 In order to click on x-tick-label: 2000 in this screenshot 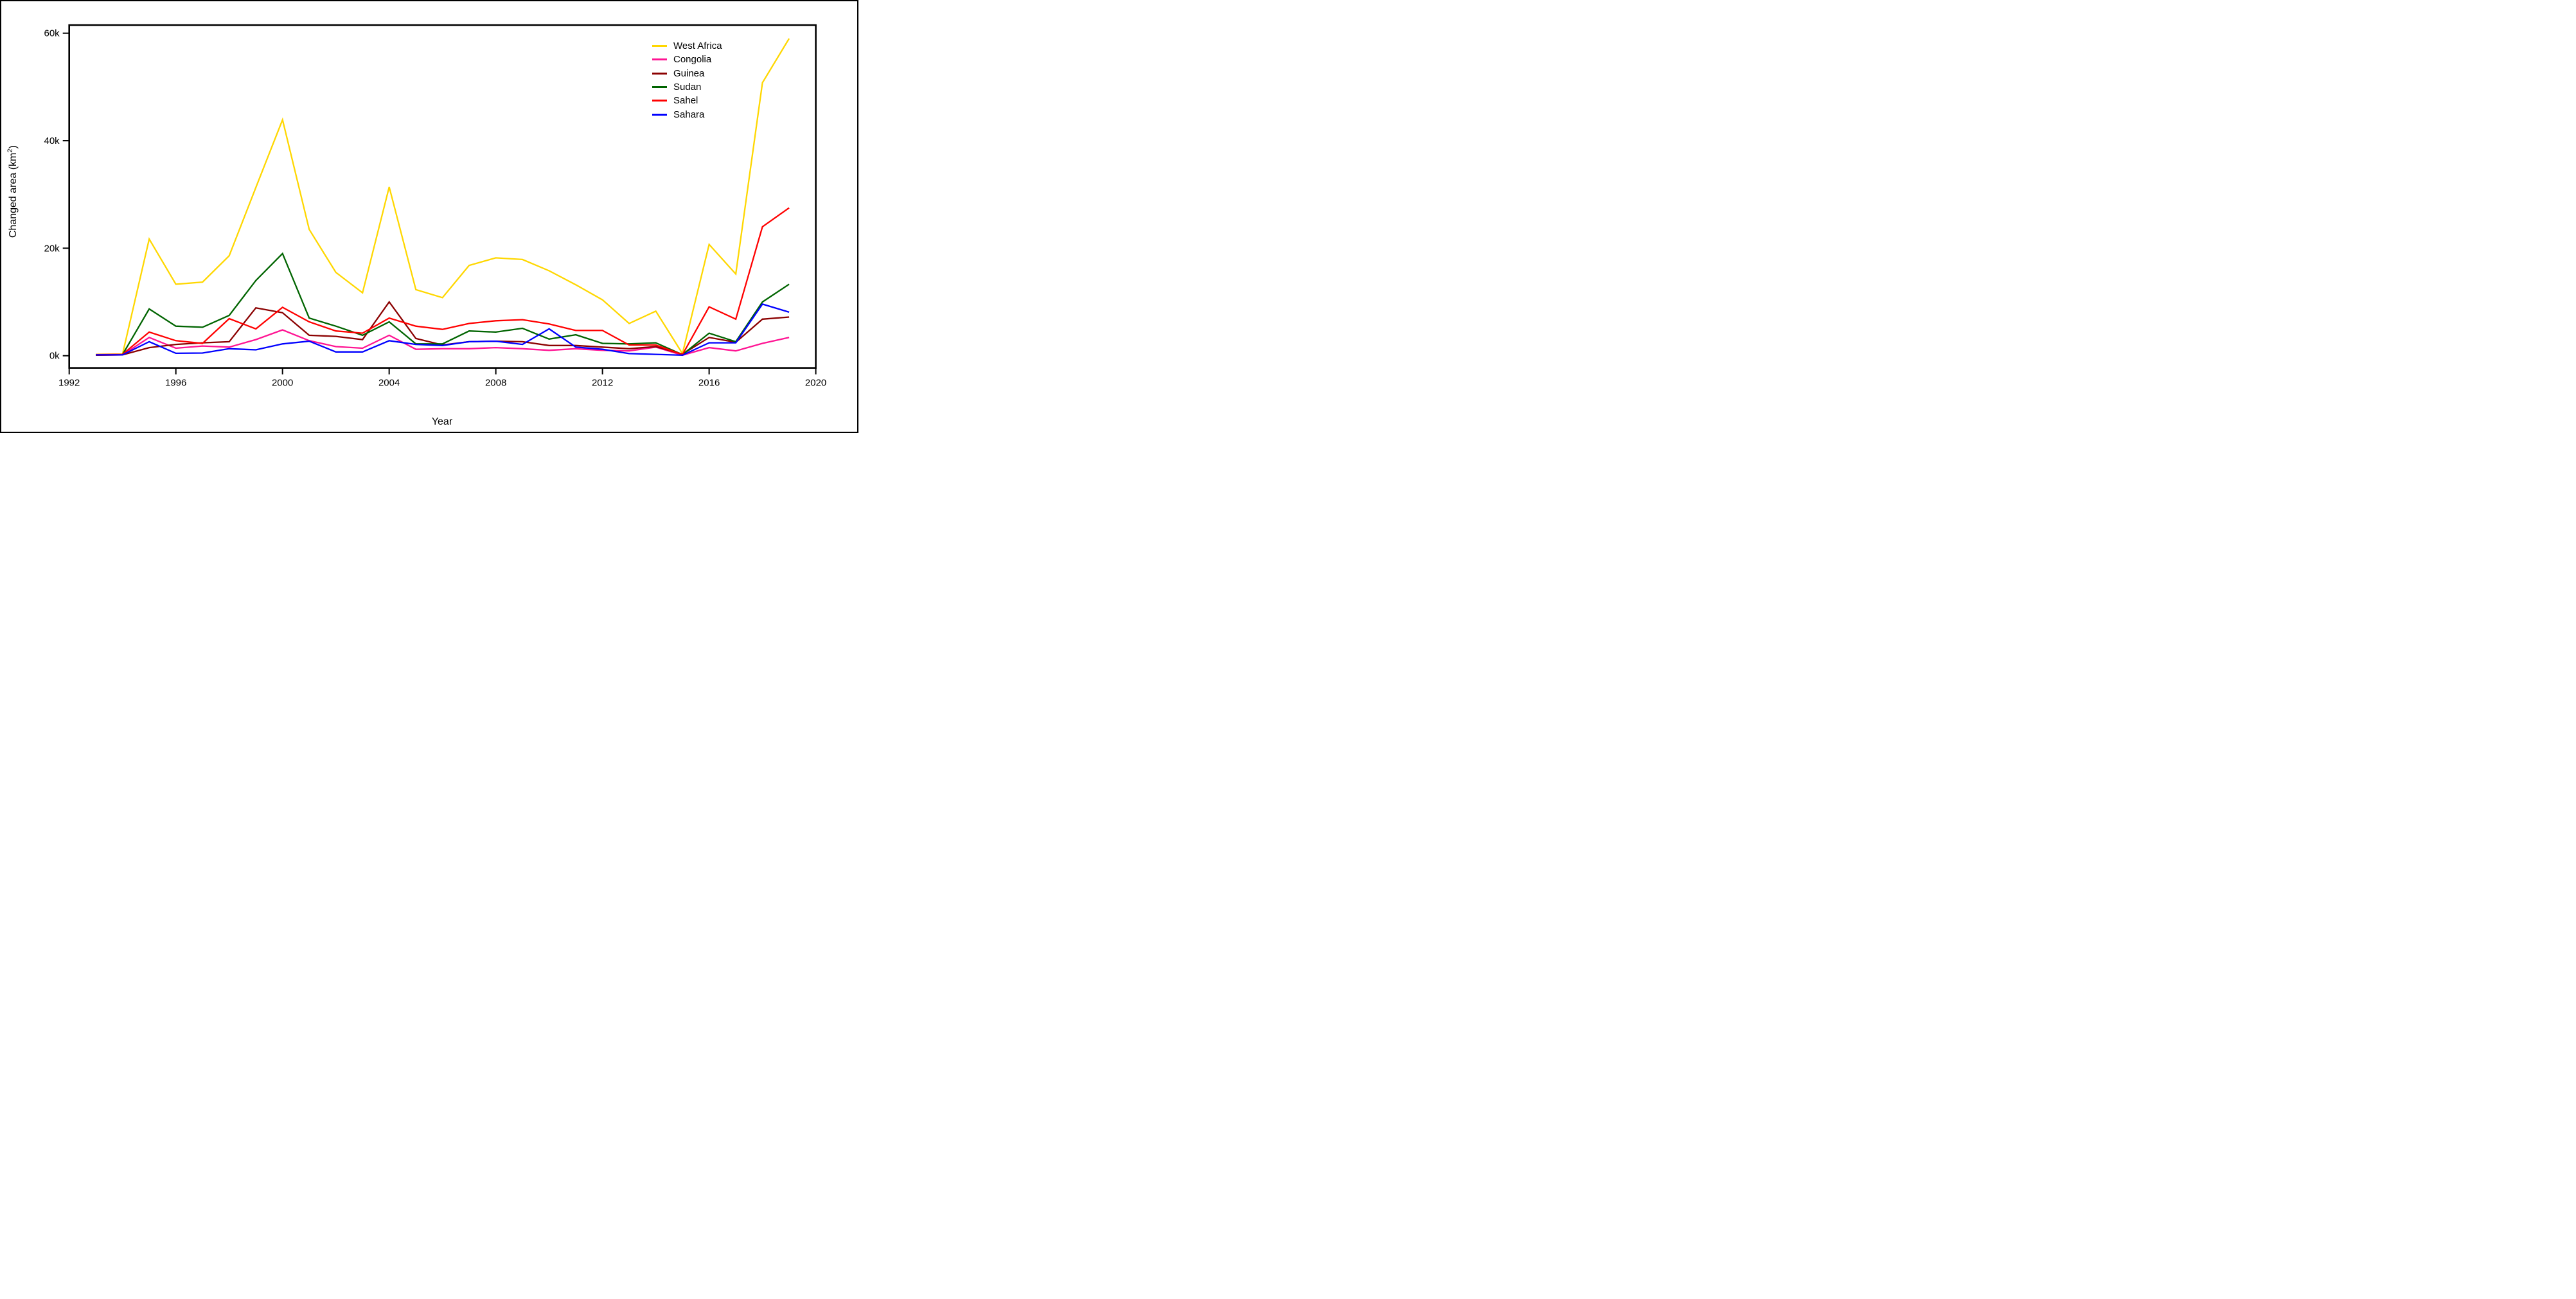, I will do `click(283, 384)`.